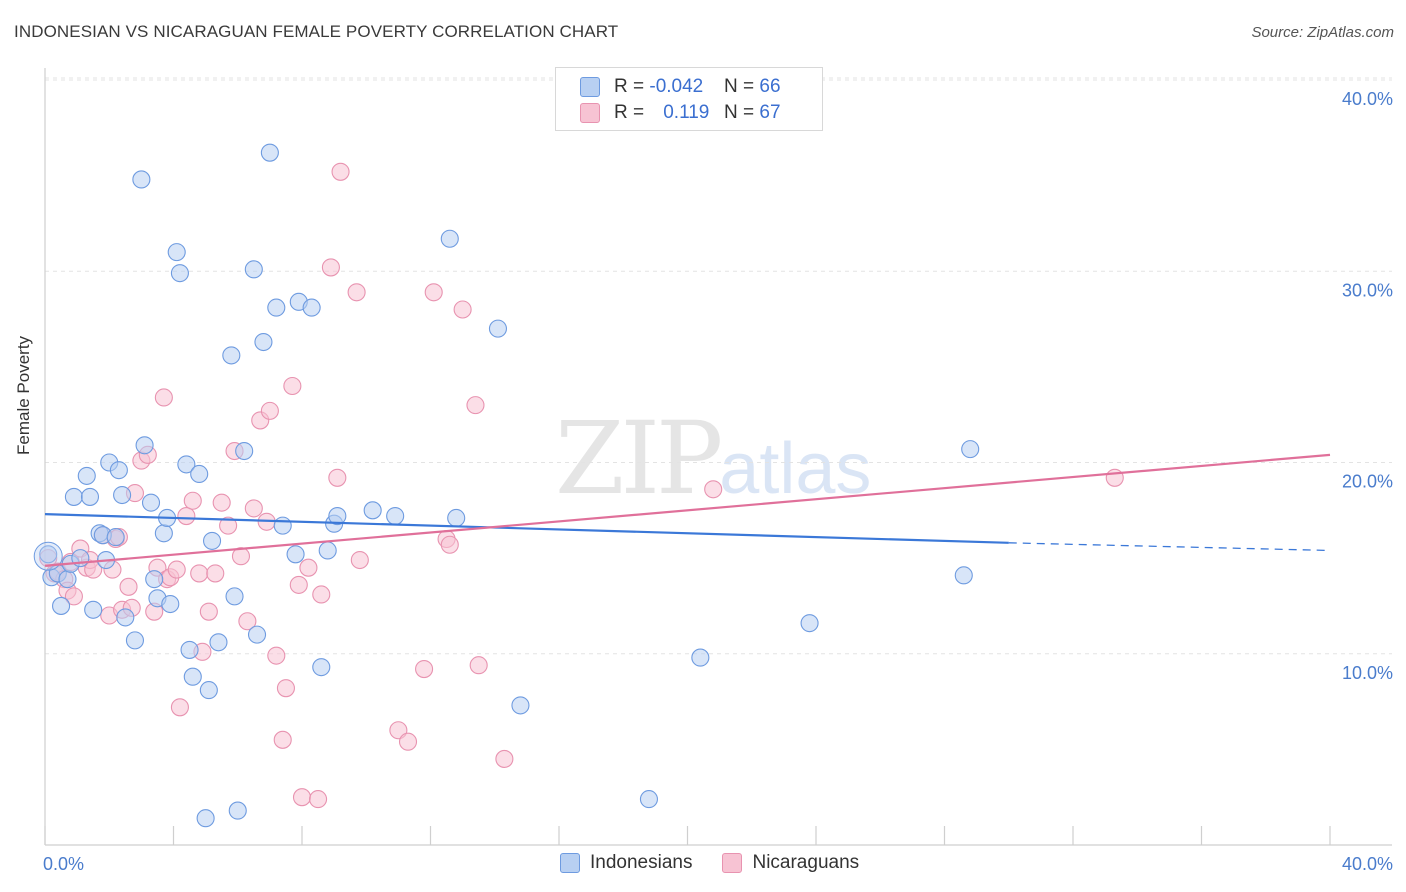  Describe the element at coordinates (806, 862) in the screenshot. I see `legend-label-nicaraguans: Nicaraguans` at that location.